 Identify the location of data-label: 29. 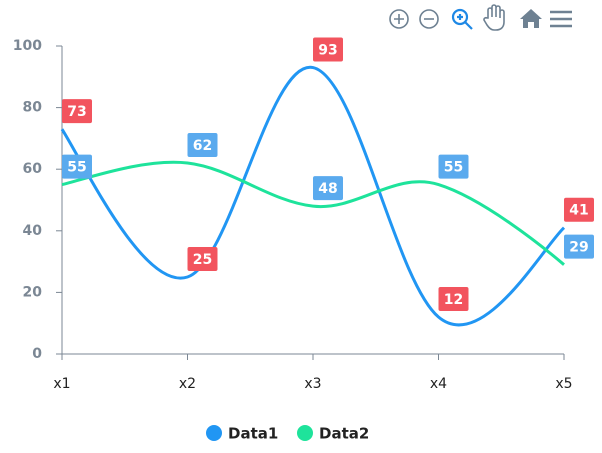
(579, 246).